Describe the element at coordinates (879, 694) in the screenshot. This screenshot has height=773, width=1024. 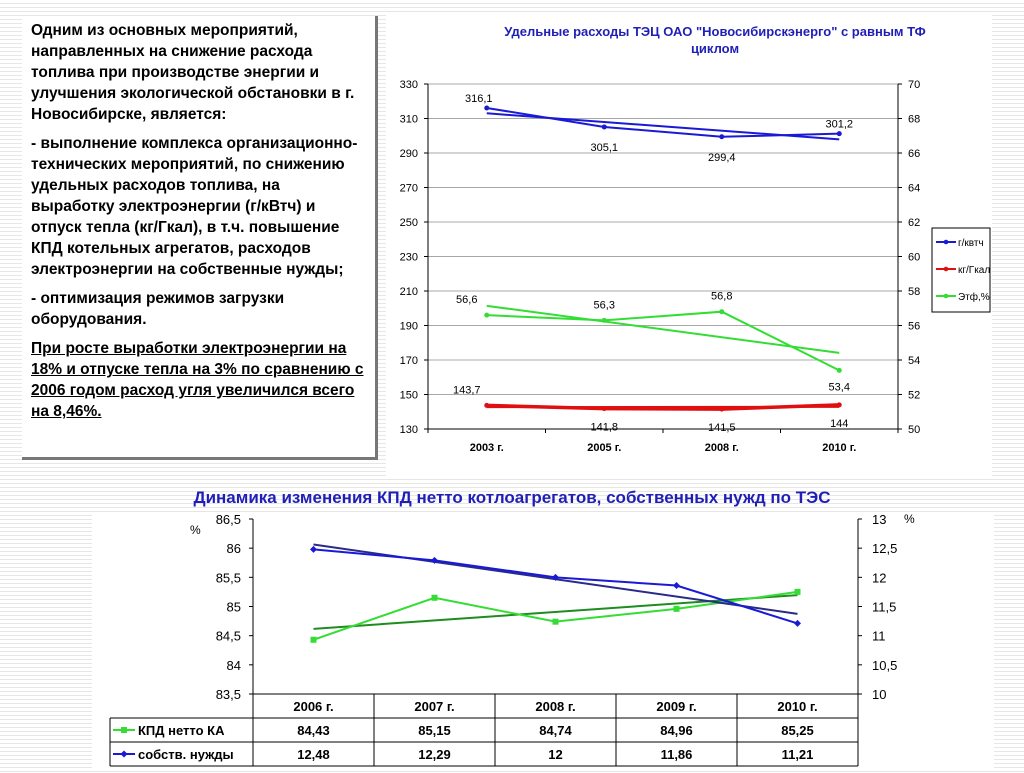
I see `chart2-y2-tick-label: 10` at that location.